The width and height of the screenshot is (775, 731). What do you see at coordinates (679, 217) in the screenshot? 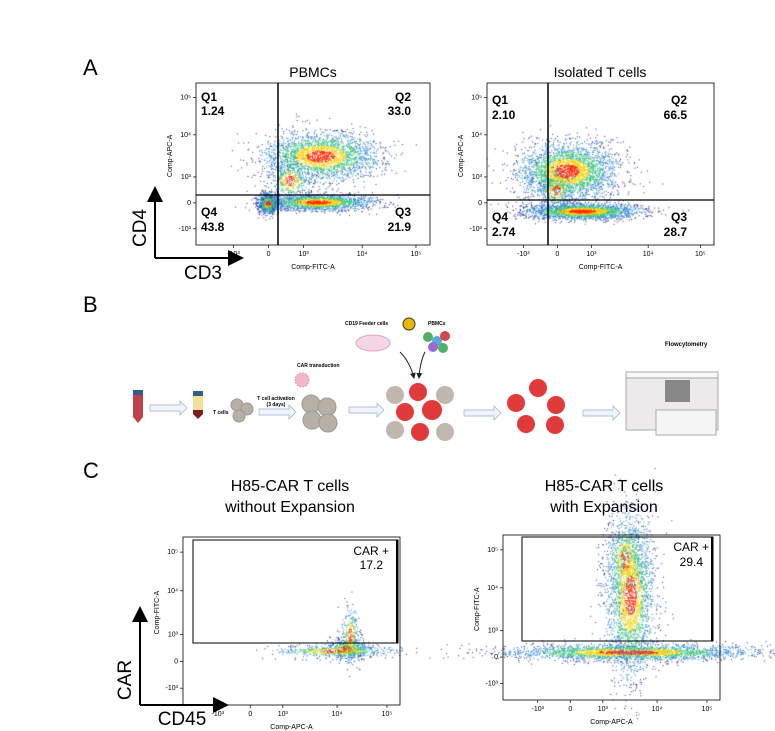
I see `q3-label: Q3` at bounding box center [679, 217].